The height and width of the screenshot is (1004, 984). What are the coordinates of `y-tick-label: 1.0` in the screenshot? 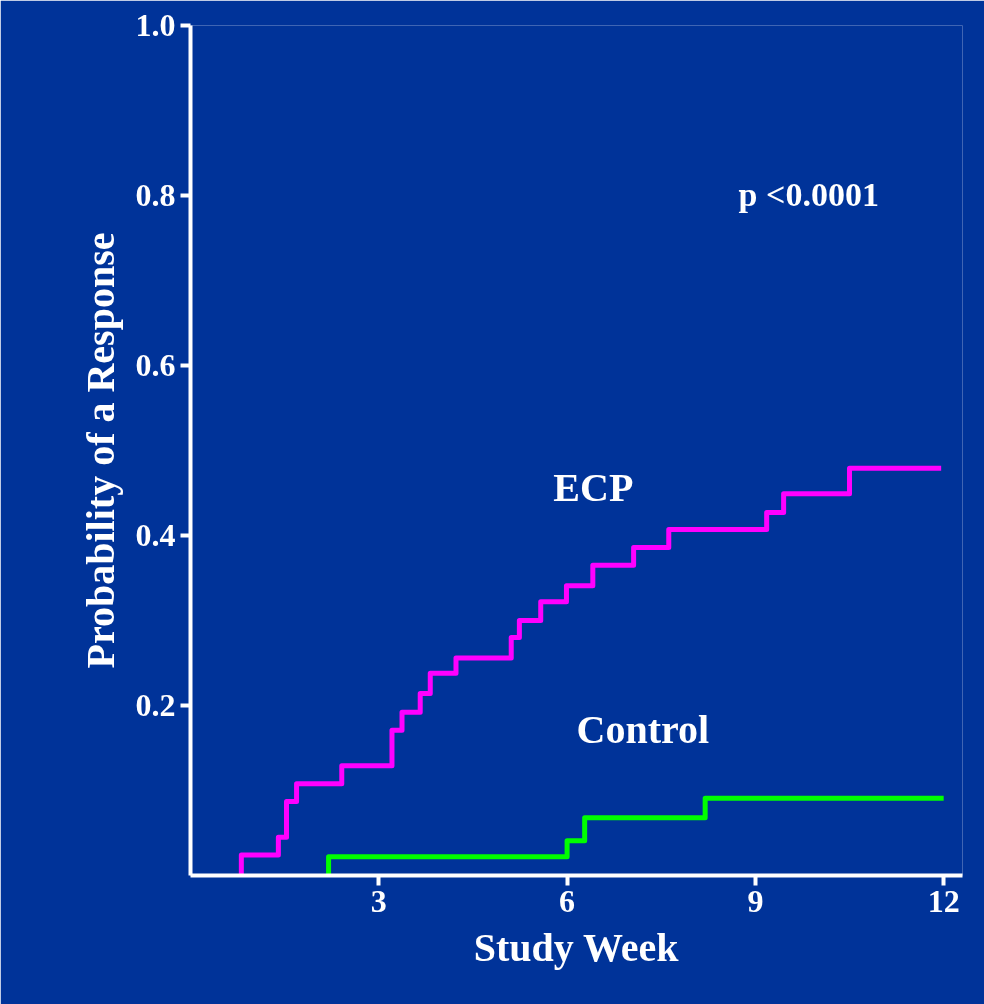 It's located at (155, 25).